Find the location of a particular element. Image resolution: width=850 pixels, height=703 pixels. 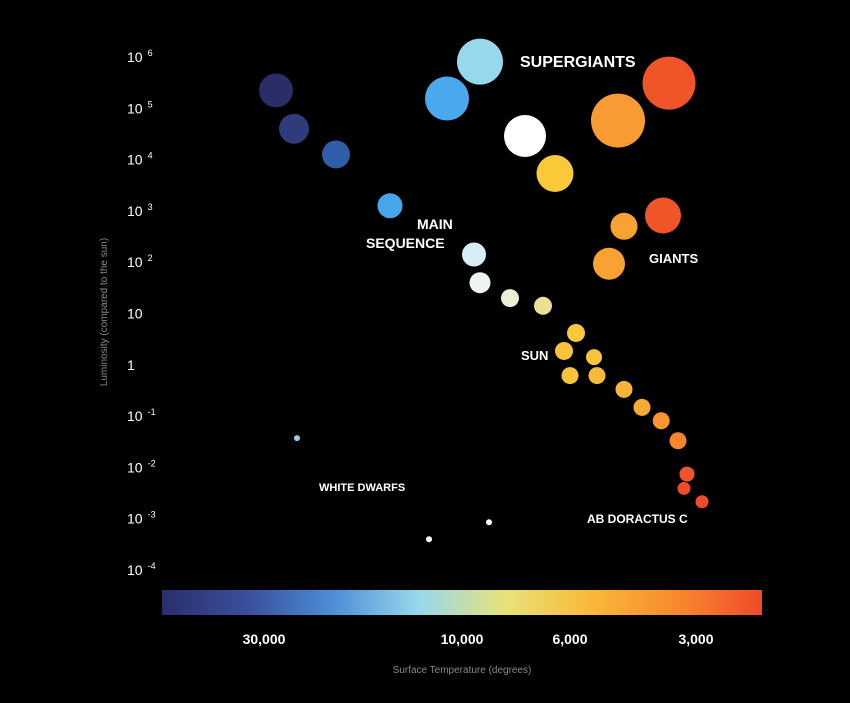

temperature-colorbar is located at coordinates (462, 602).